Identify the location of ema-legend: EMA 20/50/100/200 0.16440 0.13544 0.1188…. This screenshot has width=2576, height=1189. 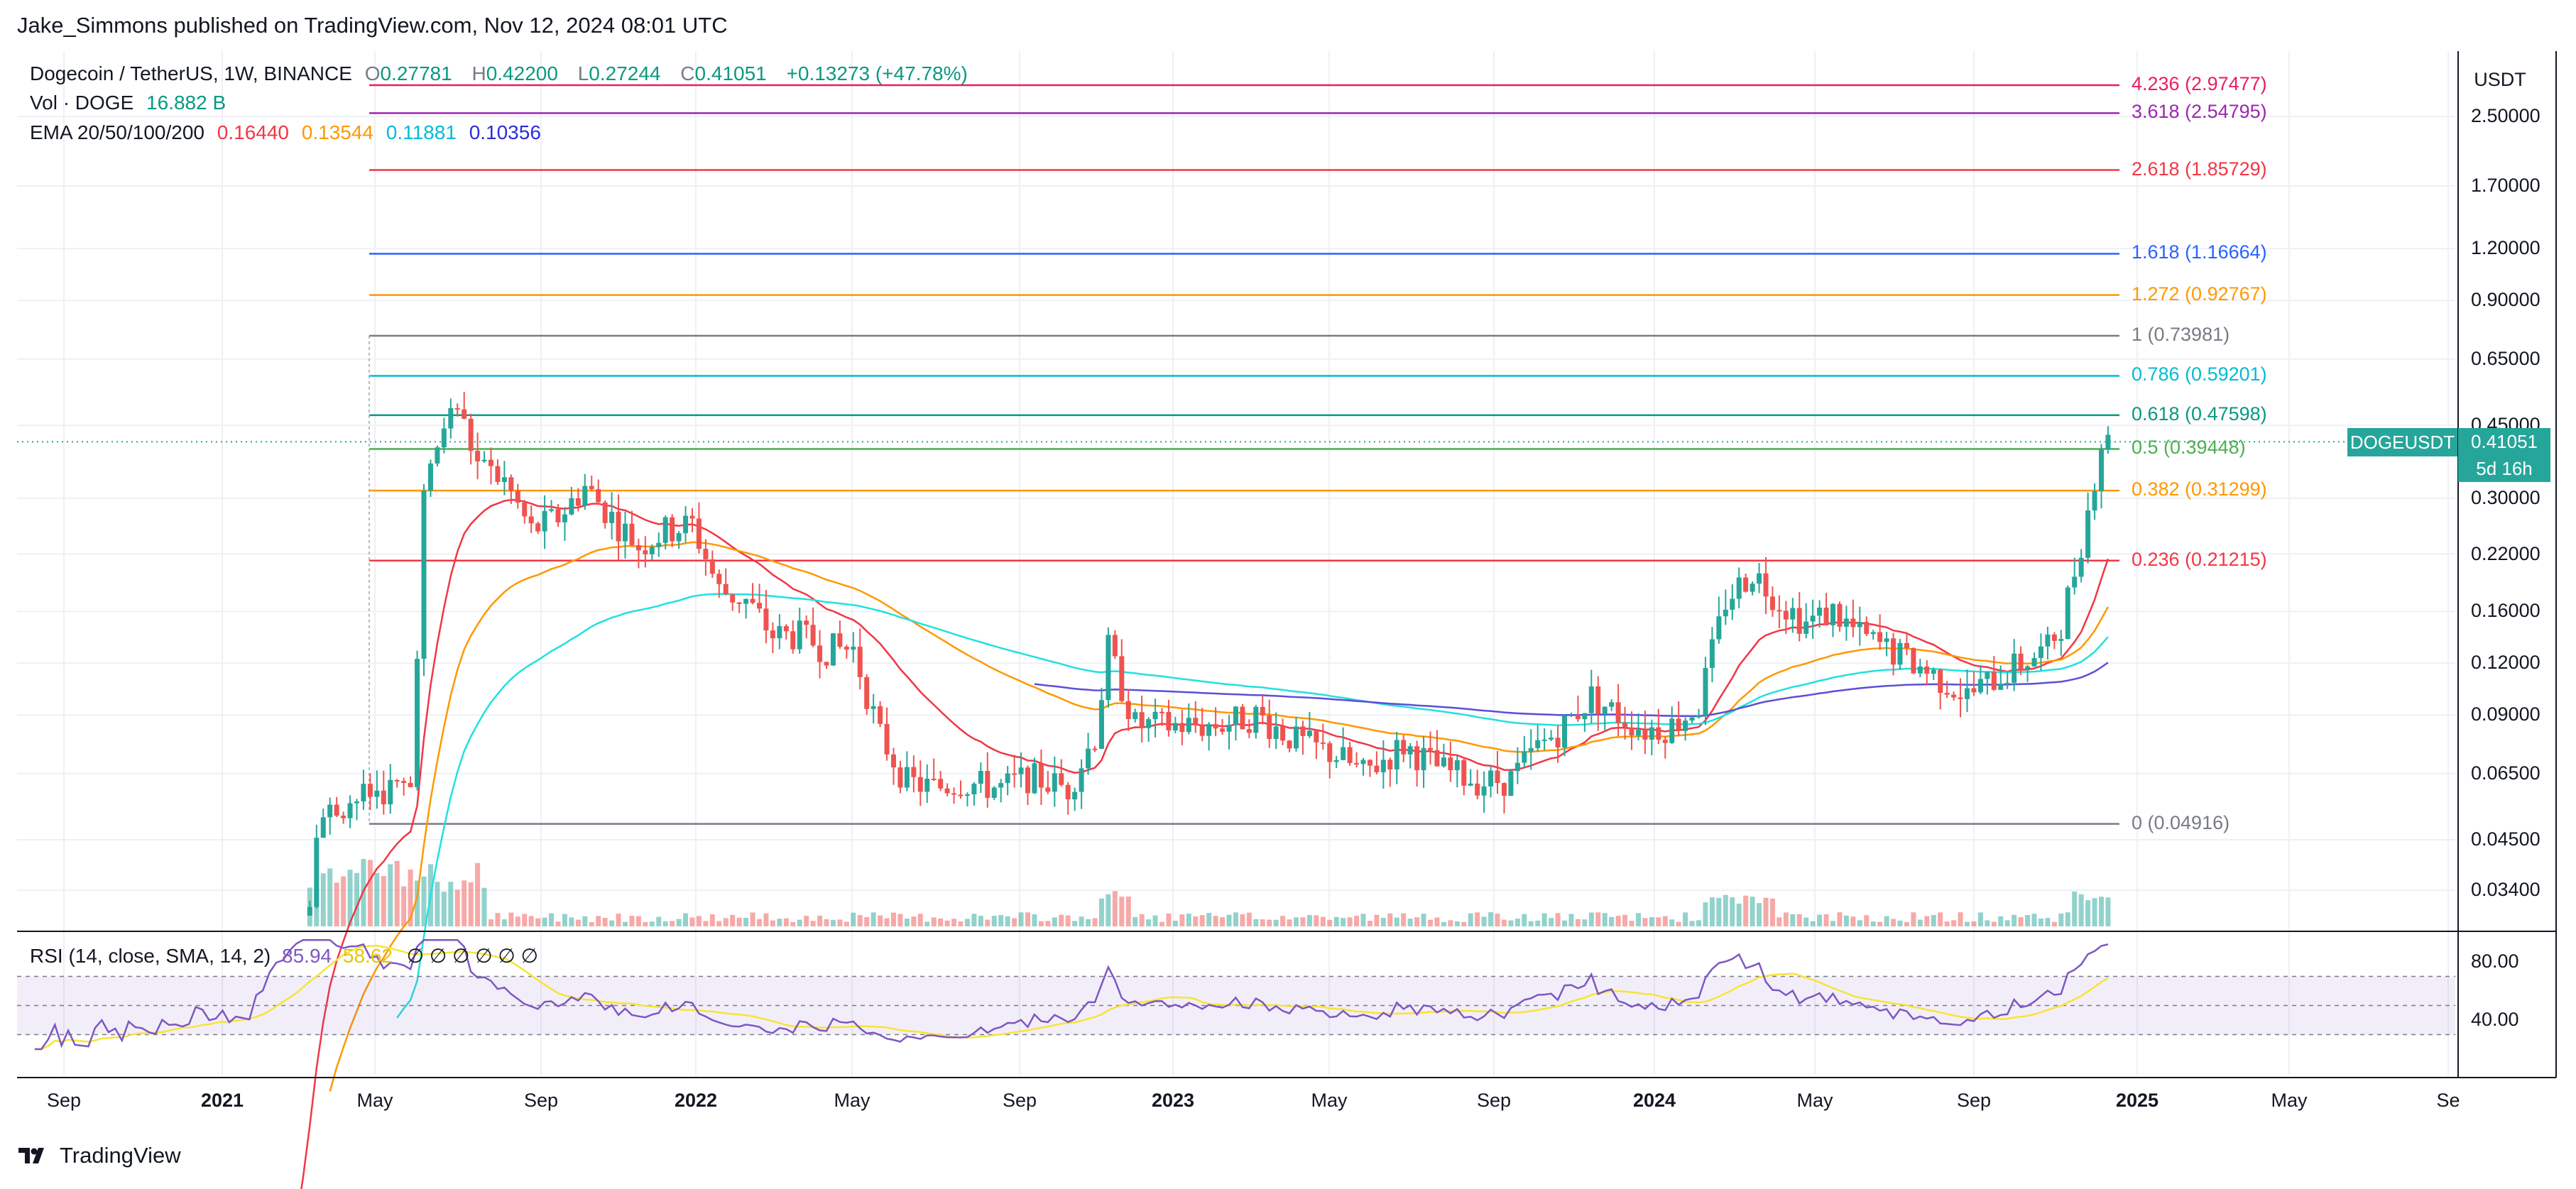
(289, 132).